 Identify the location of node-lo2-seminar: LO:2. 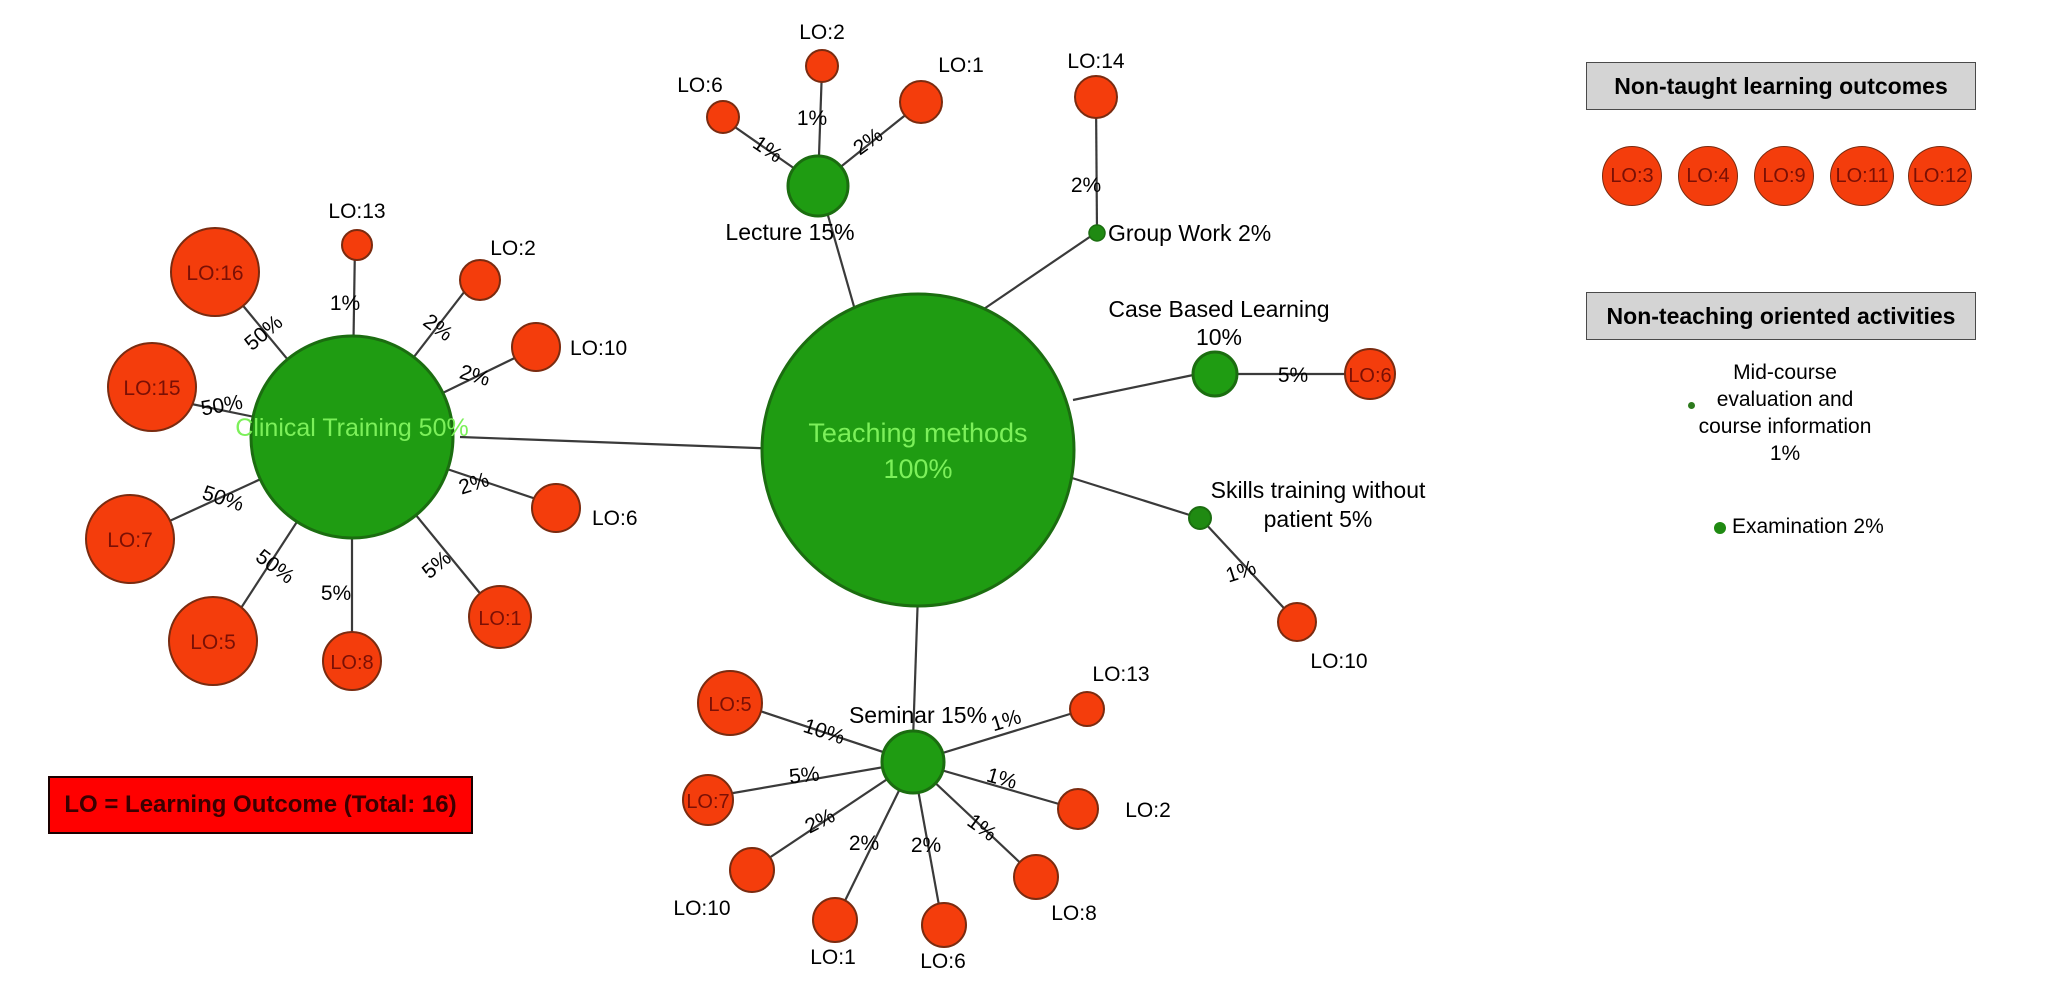
(1114, 809).